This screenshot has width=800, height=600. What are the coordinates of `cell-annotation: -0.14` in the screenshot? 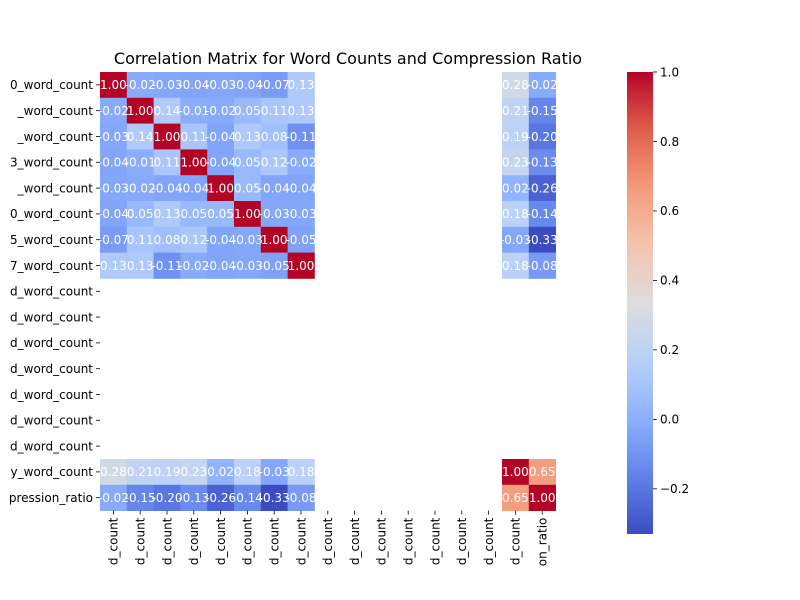 It's located at (542, 214).